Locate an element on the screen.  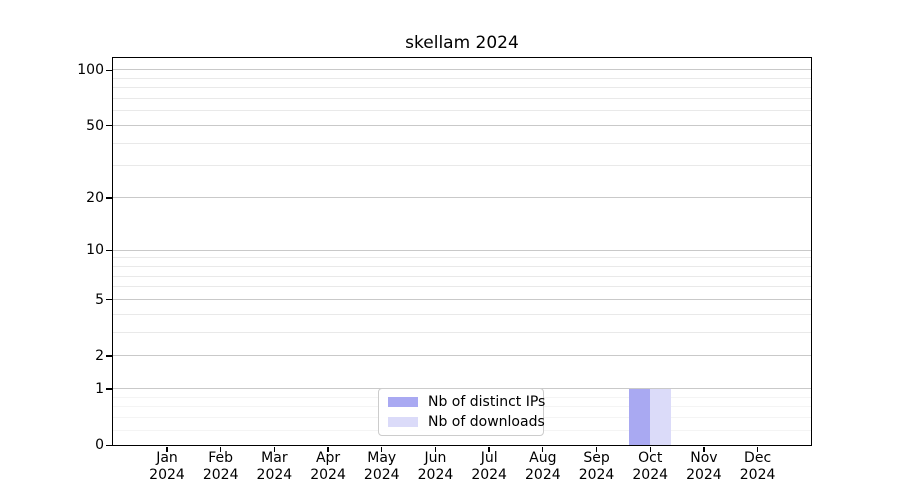
x-tick-label: Jan 2024 is located at coordinates (167, 466).